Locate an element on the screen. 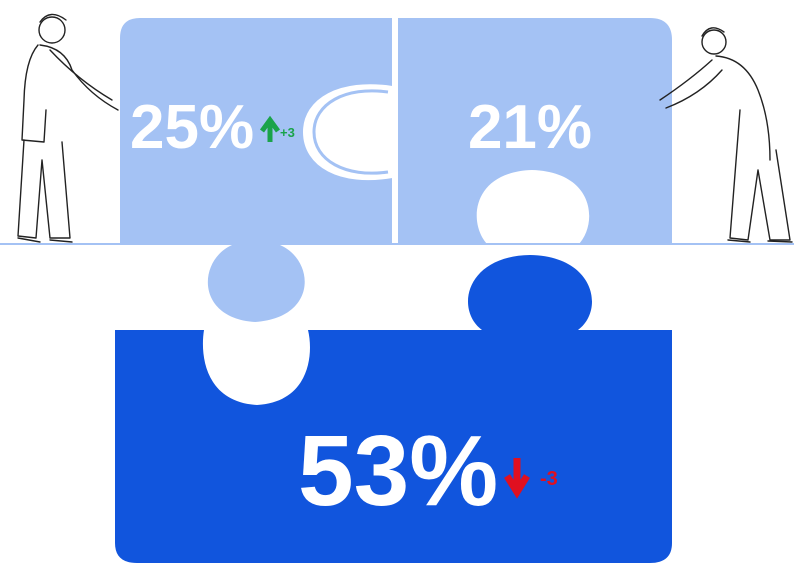 This screenshot has width=794, height=565. up-arrow is located at coordinates (270, 128).